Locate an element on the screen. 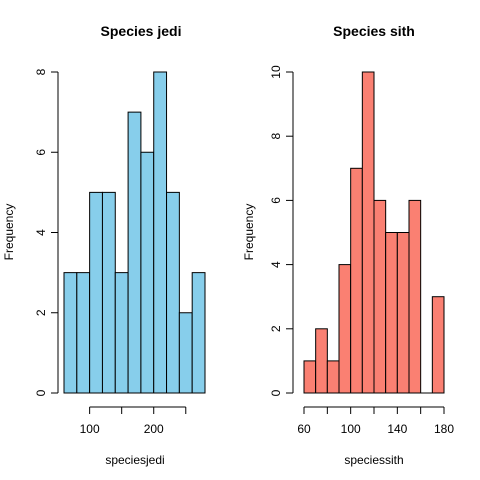 The height and width of the screenshot is (480, 480). x-tick-label: 60 is located at coordinates (304, 429).